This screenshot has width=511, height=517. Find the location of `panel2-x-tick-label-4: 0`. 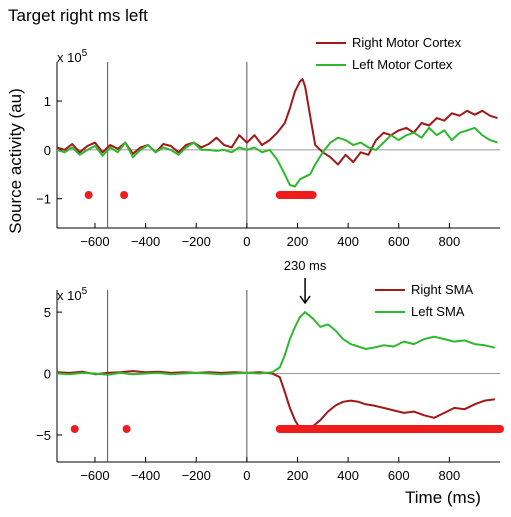

panel2-x-tick-label-4: 0 is located at coordinates (246, 475).